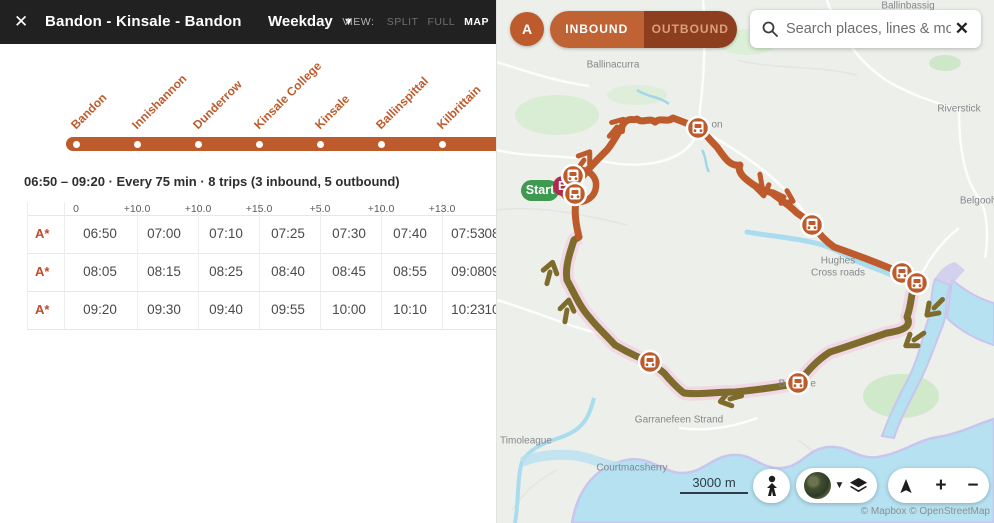  Describe the element at coordinates (527, 29) in the screenshot. I see `route-badge: A` at that location.